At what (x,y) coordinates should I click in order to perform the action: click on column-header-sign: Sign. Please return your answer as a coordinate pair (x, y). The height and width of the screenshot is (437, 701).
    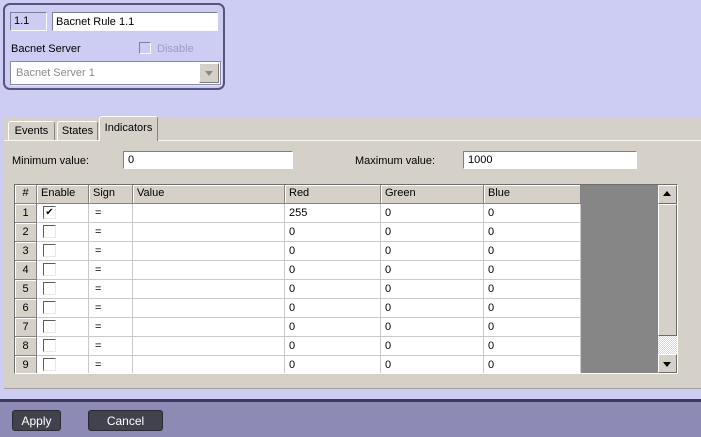
    Looking at the image, I should click on (111, 194).